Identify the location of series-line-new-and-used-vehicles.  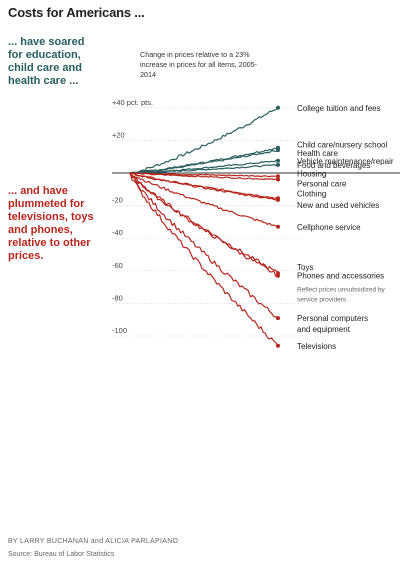
(203, 186).